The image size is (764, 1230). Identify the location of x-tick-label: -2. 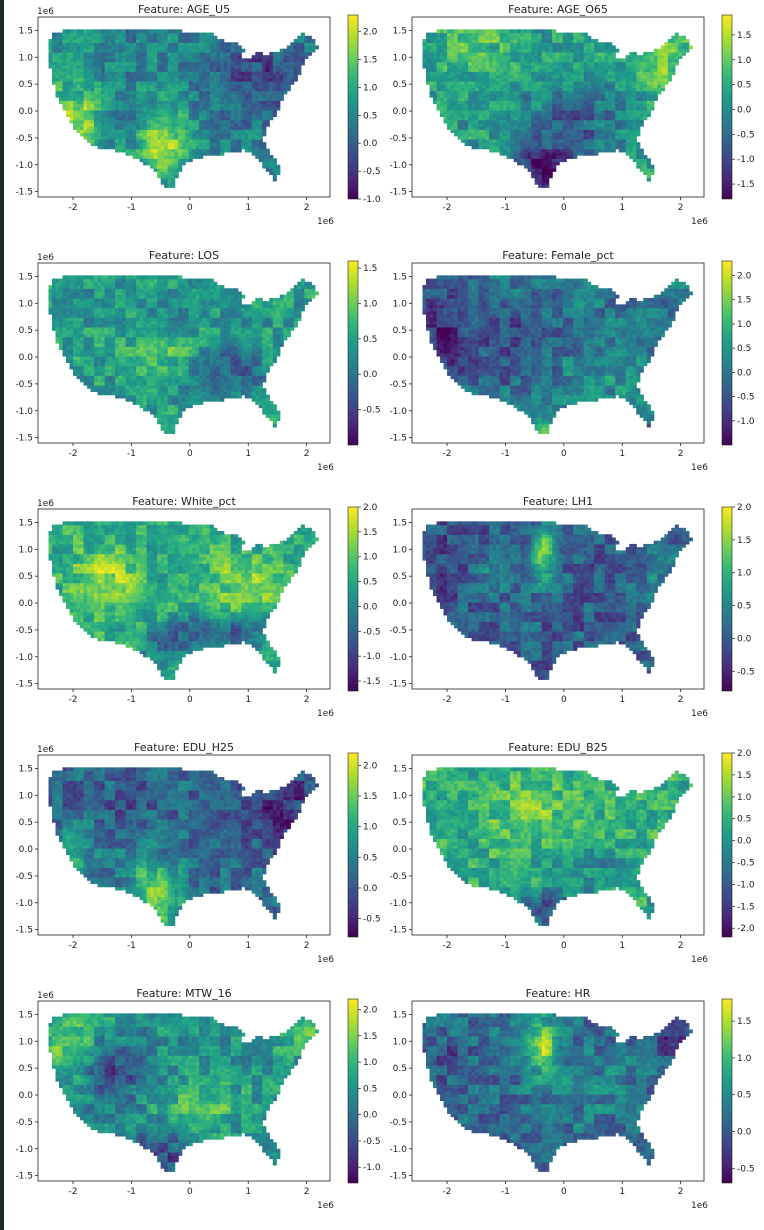
(73, 208).